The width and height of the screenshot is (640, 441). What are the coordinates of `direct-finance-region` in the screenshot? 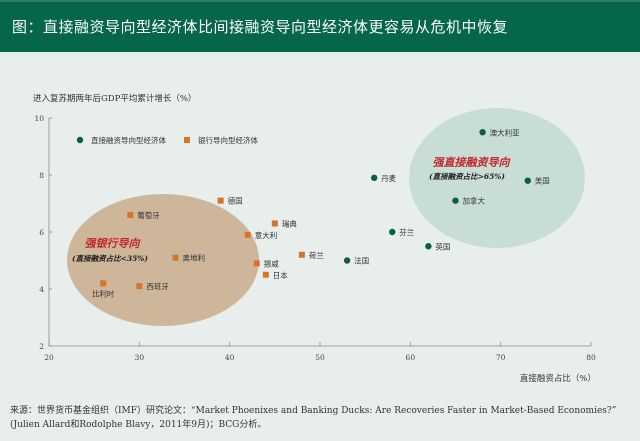 It's located at (497, 178).